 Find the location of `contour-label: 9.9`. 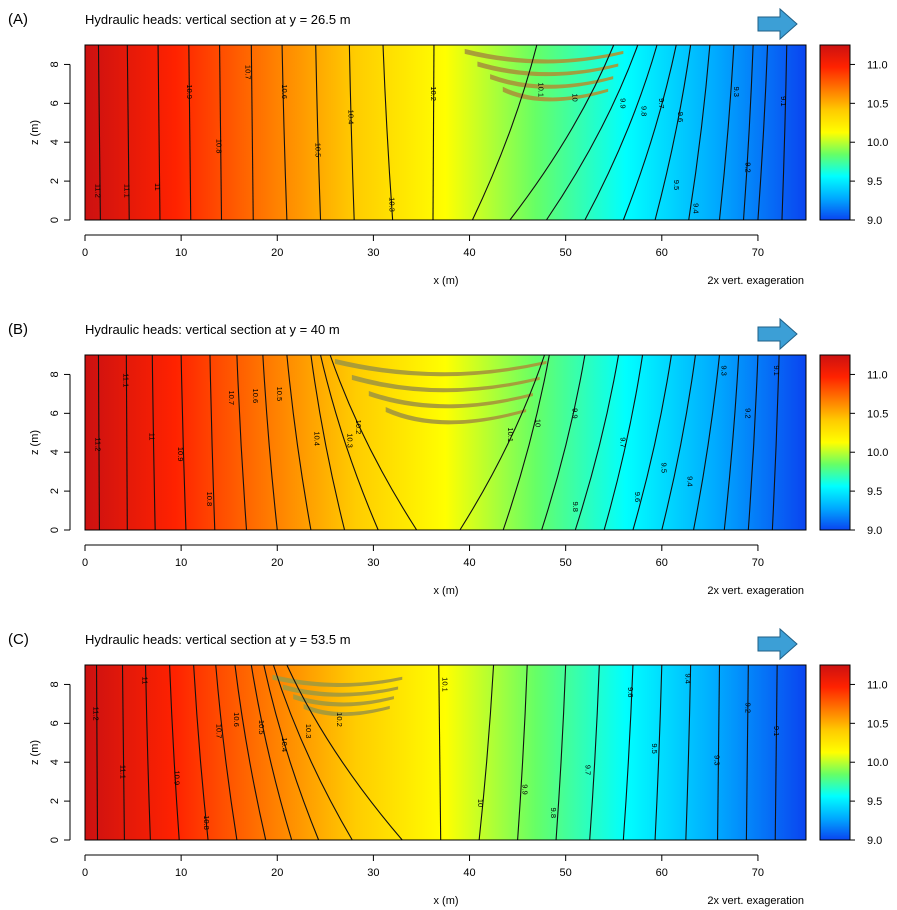

contour-label: 9.9 is located at coordinates (524, 789).